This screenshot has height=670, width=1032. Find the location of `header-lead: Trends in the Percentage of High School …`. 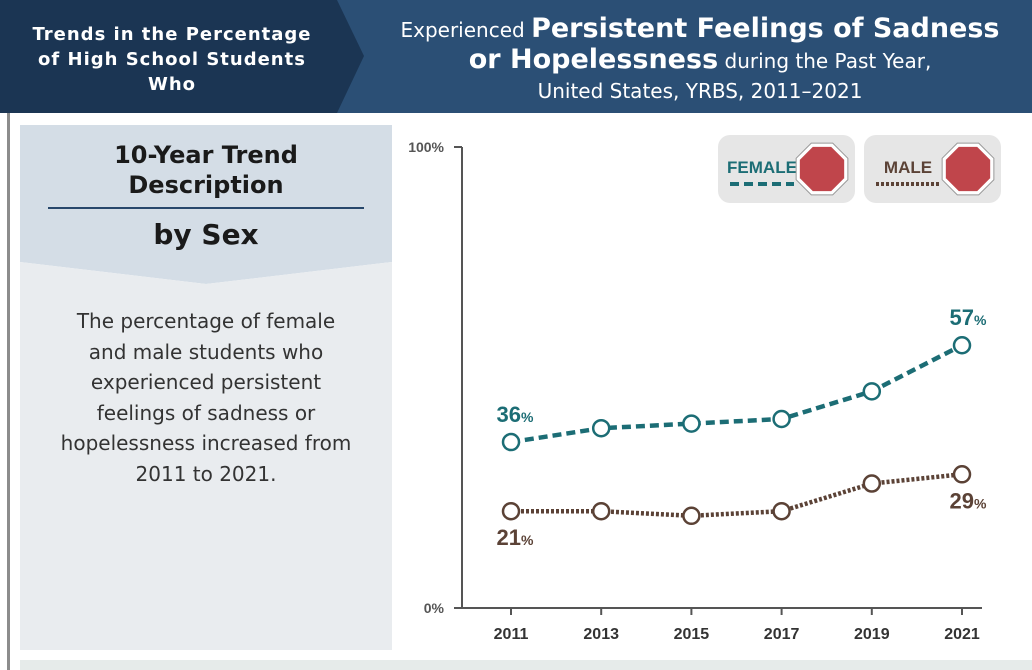

header-lead: Trends in the Percentage of High School … is located at coordinates (172, 59).